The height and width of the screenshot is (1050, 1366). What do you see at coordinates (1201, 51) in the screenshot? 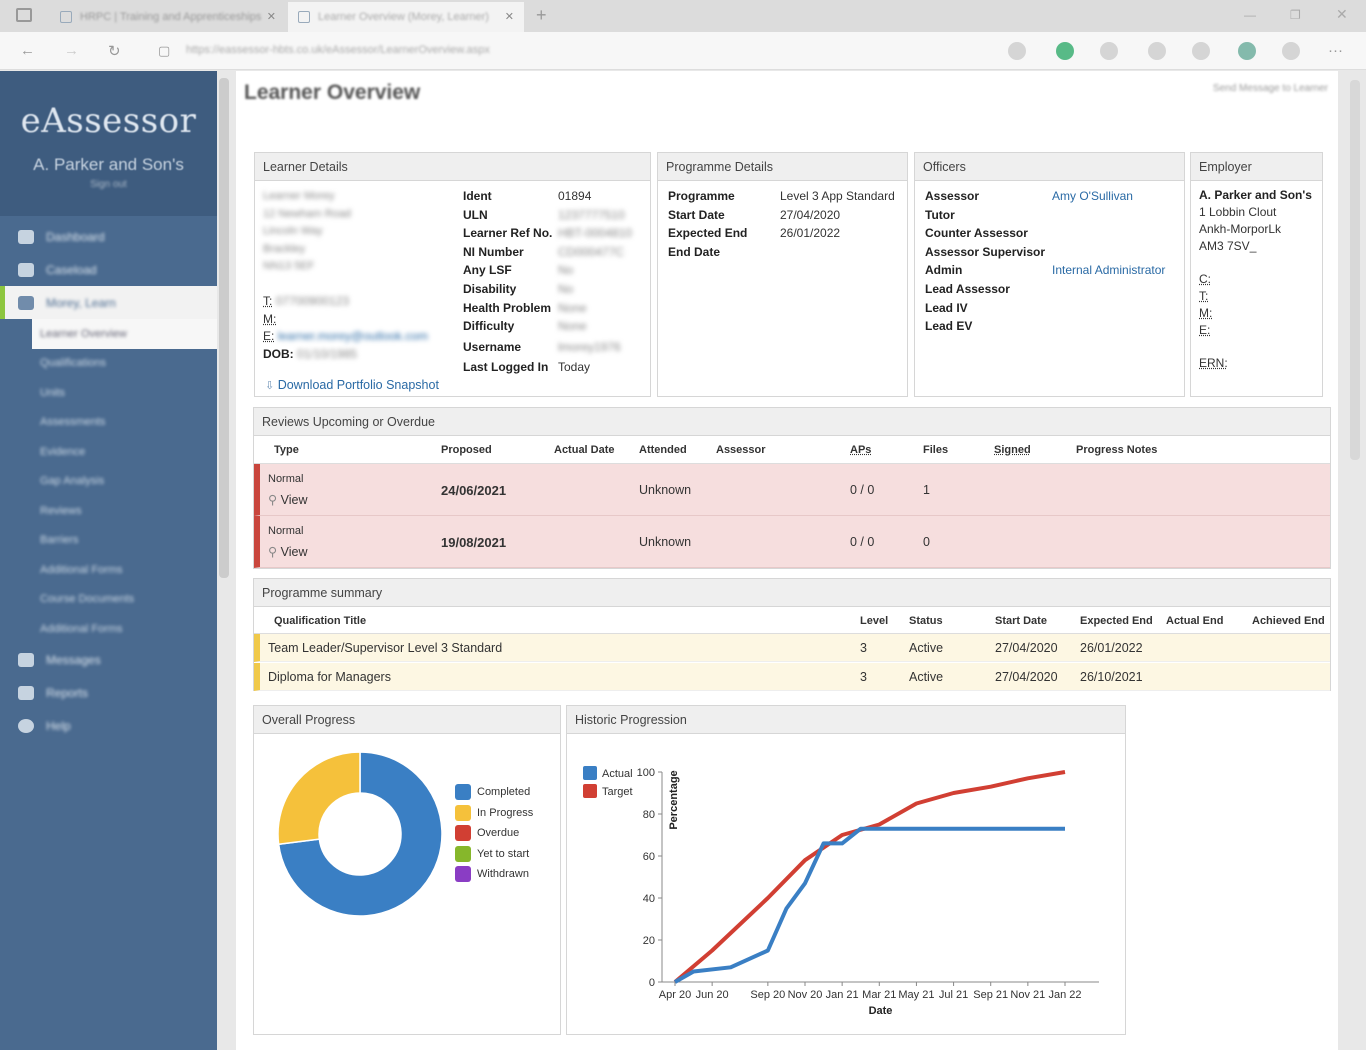
I see `history-icon` at bounding box center [1201, 51].